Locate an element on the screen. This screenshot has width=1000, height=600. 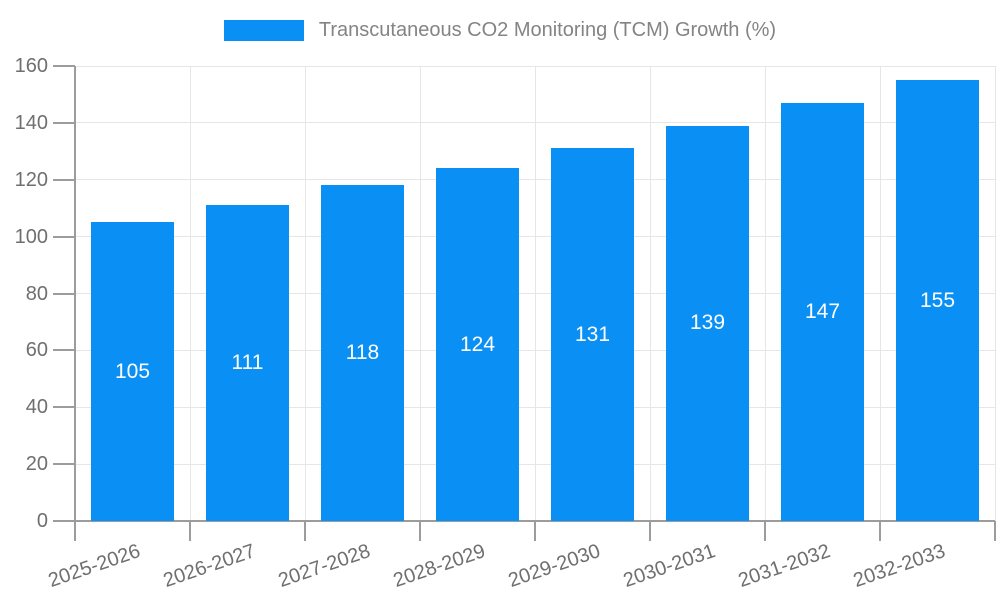
bar-2027-2028: 118 is located at coordinates (362, 353).